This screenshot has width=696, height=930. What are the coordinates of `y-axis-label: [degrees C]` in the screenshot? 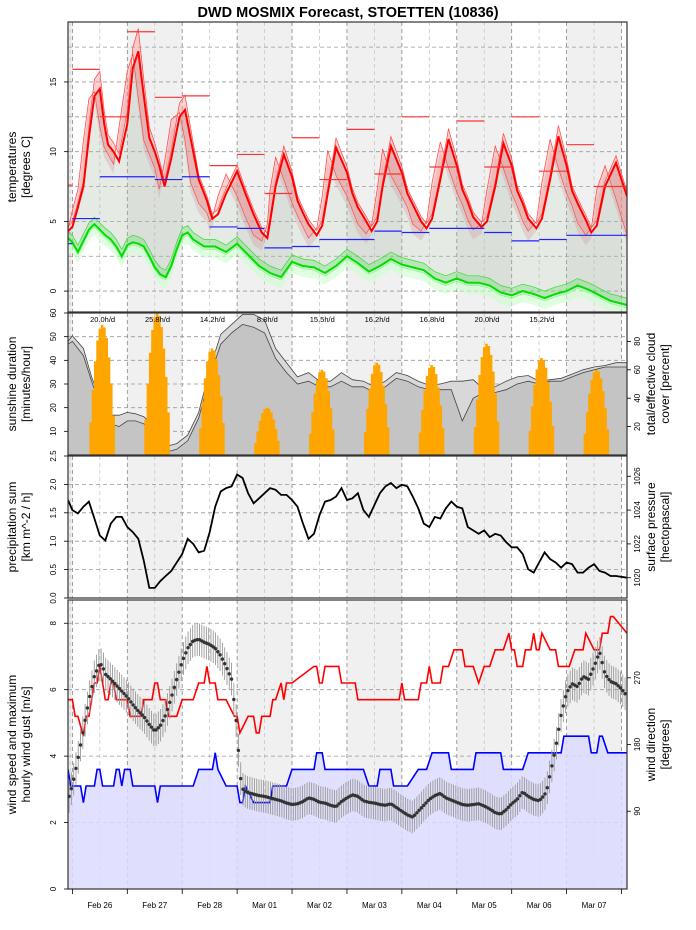 It's located at (26, 167).